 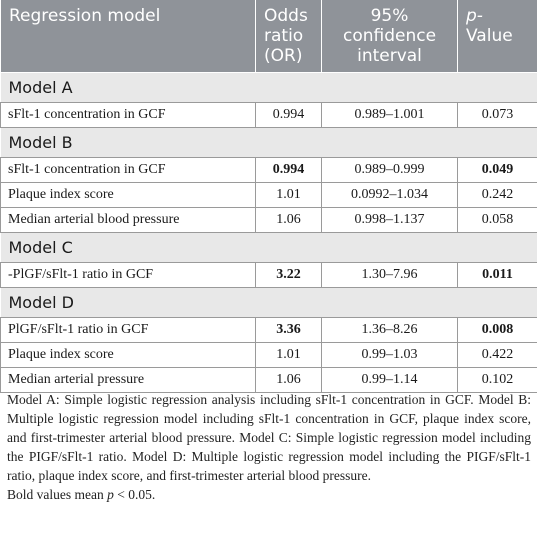 What do you see at coordinates (128, 220) in the screenshot?
I see `row-label: Median arterial blood pressure` at bounding box center [128, 220].